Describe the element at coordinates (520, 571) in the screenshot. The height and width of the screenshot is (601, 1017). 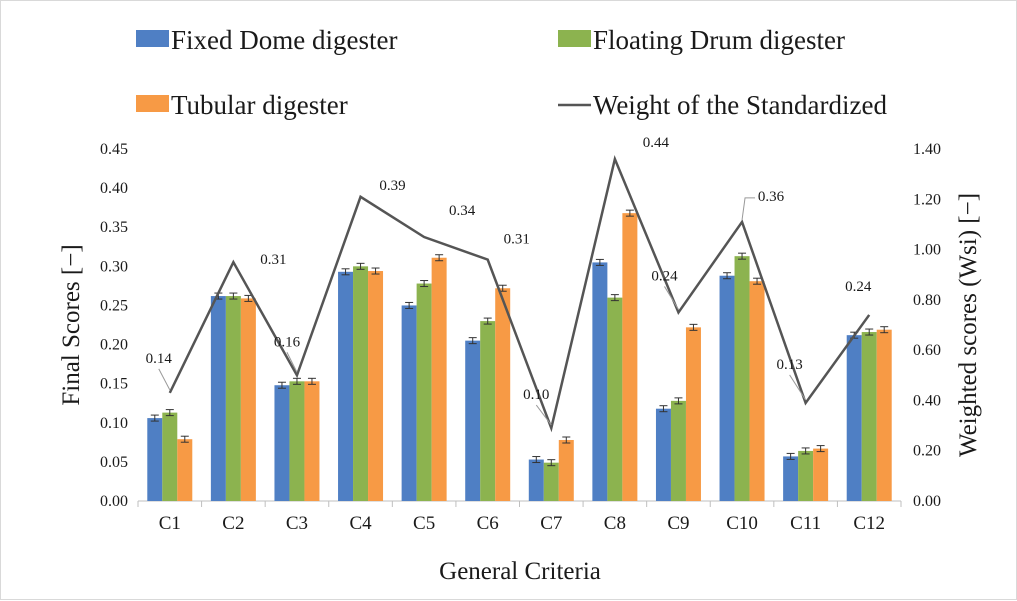
I see `x-axis-title: General Criteria` at that location.